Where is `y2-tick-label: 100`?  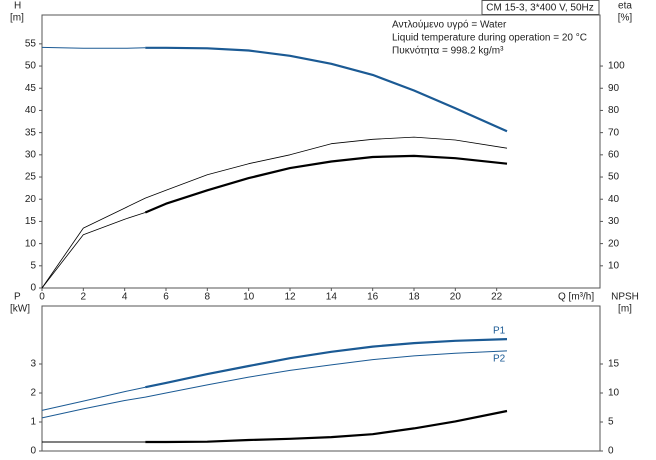
y2-tick-label: 100 is located at coordinates (616, 66).